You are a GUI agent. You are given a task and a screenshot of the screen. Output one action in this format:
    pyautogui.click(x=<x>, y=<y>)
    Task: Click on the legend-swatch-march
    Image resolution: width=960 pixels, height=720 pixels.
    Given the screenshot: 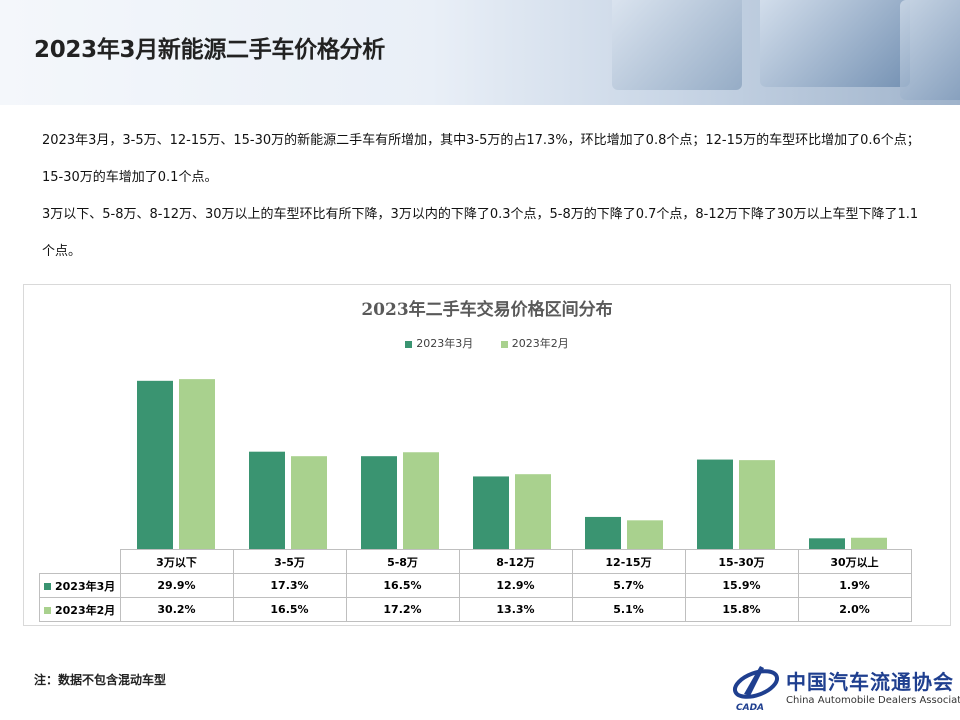 What is the action you would take?
    pyautogui.click(x=409, y=344)
    